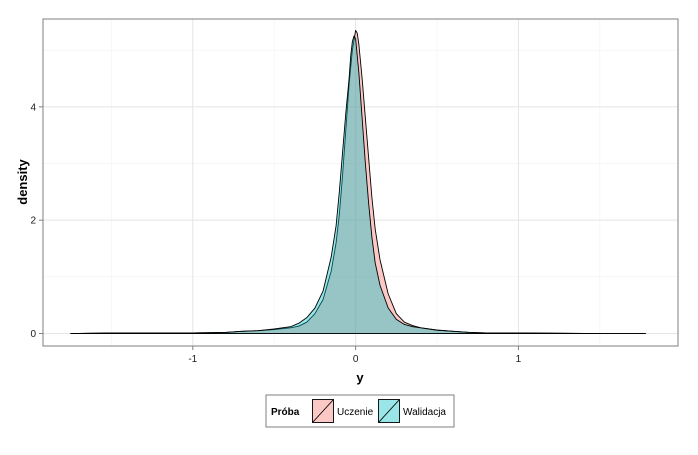 The height and width of the screenshot is (455, 698). What do you see at coordinates (355, 412) in the screenshot?
I see `legend-label: Uczenie` at bounding box center [355, 412].